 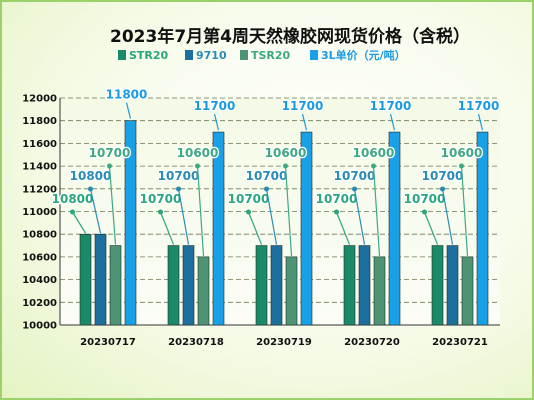 I want to click on legend-label: TSR20, so click(x=271, y=55).